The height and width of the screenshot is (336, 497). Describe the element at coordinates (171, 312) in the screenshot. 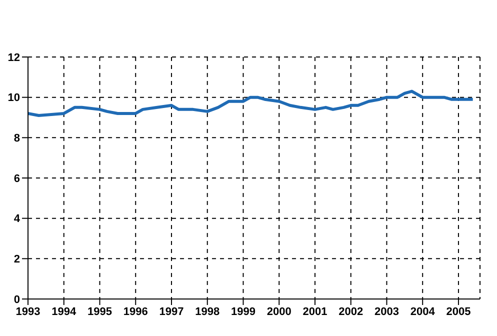

I see `x-tick-label: 1997` at that location.